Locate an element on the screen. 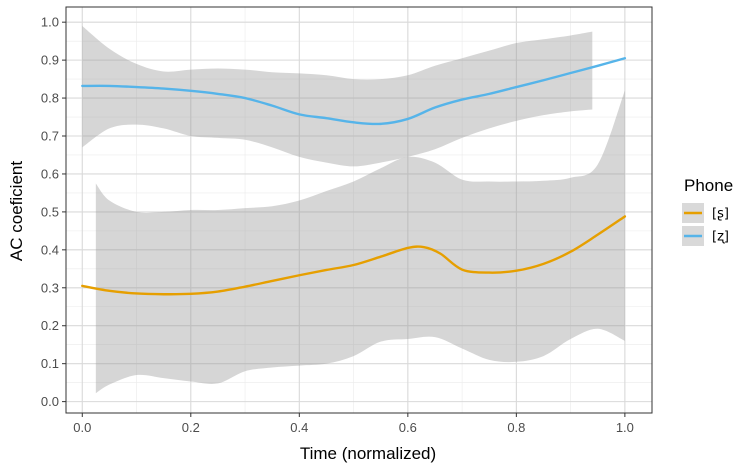 The width and height of the screenshot is (746, 468). y-tick-label: 0.9 is located at coordinates (50, 60).